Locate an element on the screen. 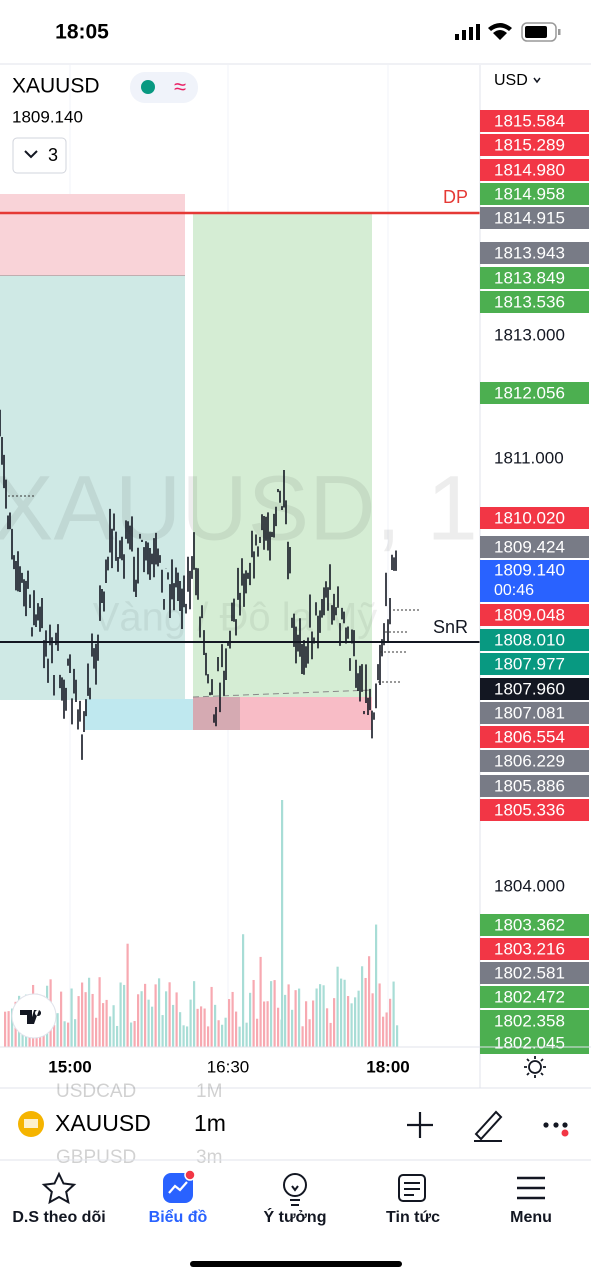 The width and height of the screenshot is (591, 1280). price-label: 1802.472 is located at coordinates (529, 996).